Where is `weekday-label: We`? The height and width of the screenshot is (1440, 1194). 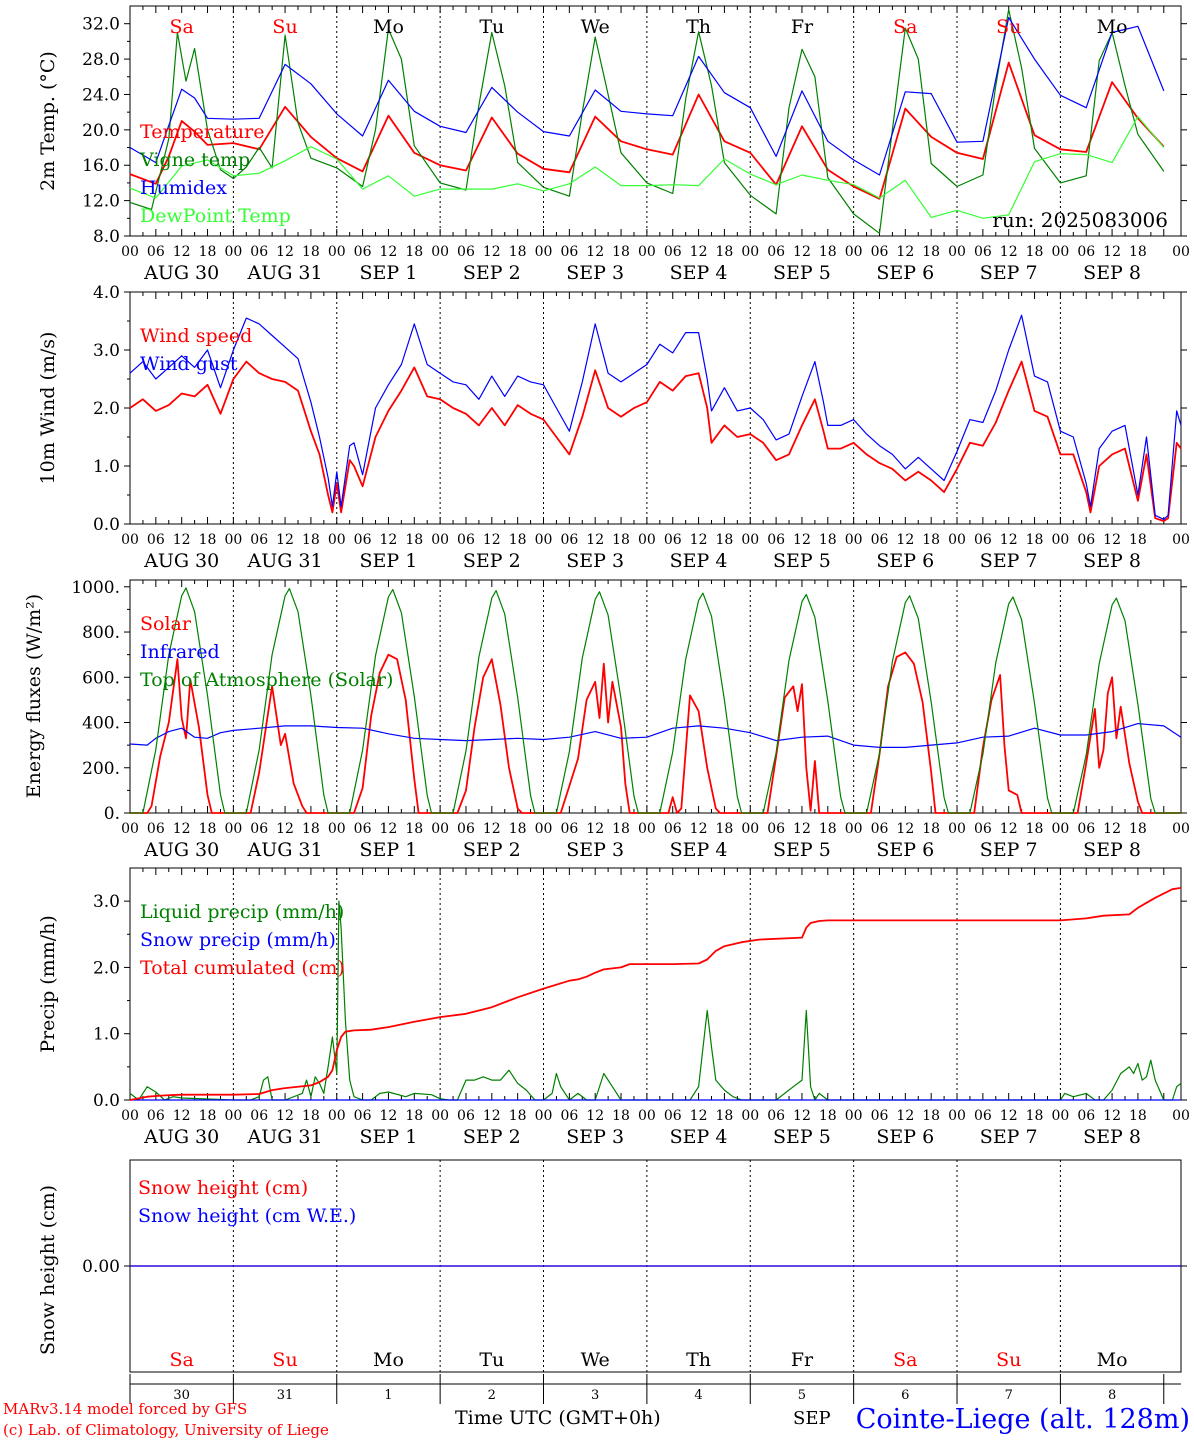 weekday-label: We is located at coordinates (595, 27).